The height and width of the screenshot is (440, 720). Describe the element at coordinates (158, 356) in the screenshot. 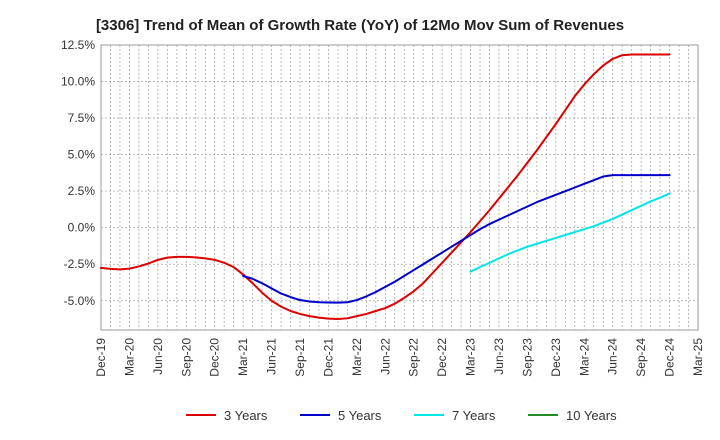

I see `x-tick-label: Jun-20` at that location.